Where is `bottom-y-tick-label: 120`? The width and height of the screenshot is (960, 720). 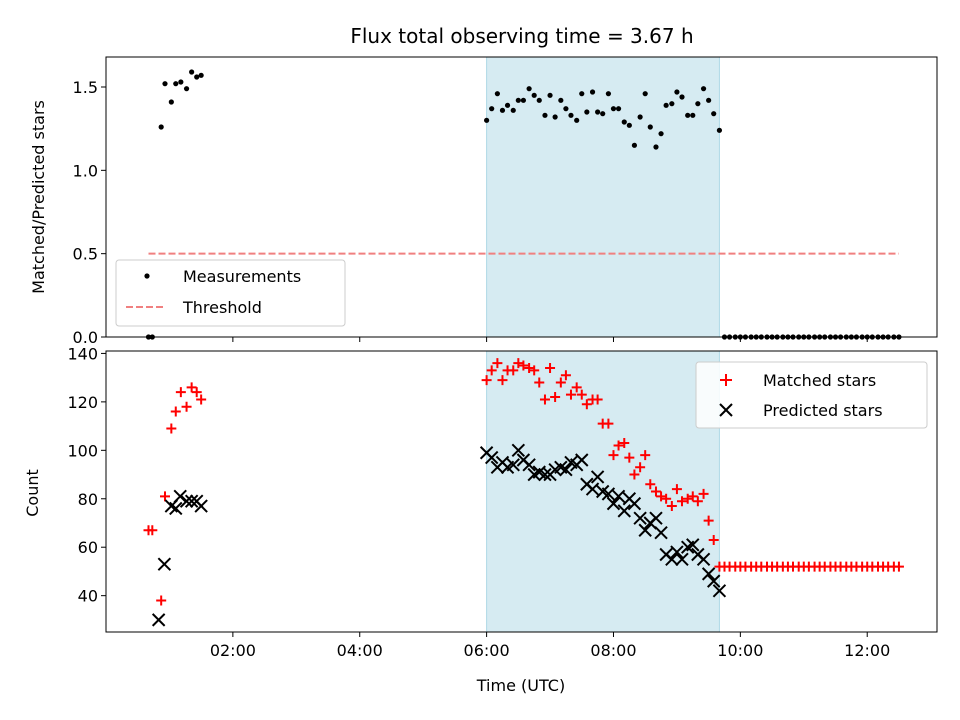 bottom-y-tick-label: 120 is located at coordinates (82, 402).